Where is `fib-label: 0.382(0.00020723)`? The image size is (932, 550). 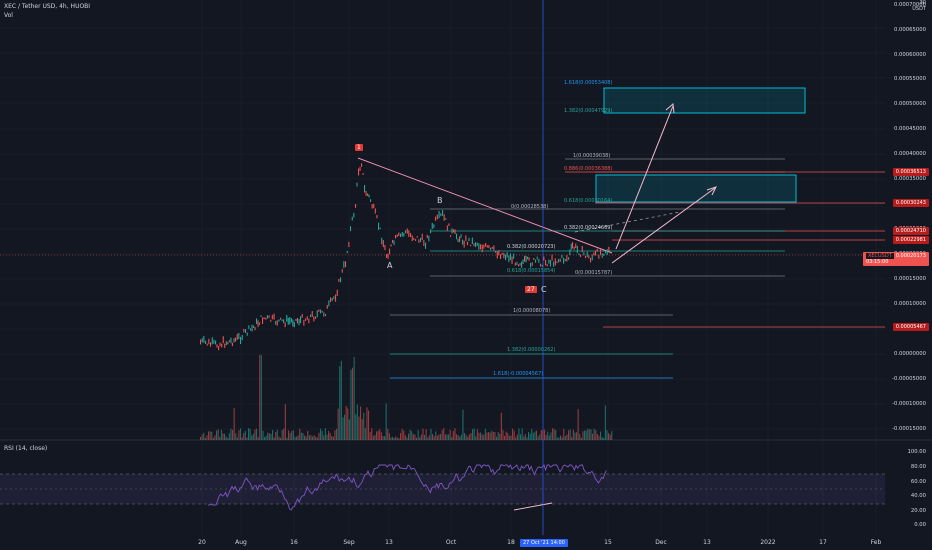 fib-label: 0.382(0.00020723) is located at coordinates (531, 247).